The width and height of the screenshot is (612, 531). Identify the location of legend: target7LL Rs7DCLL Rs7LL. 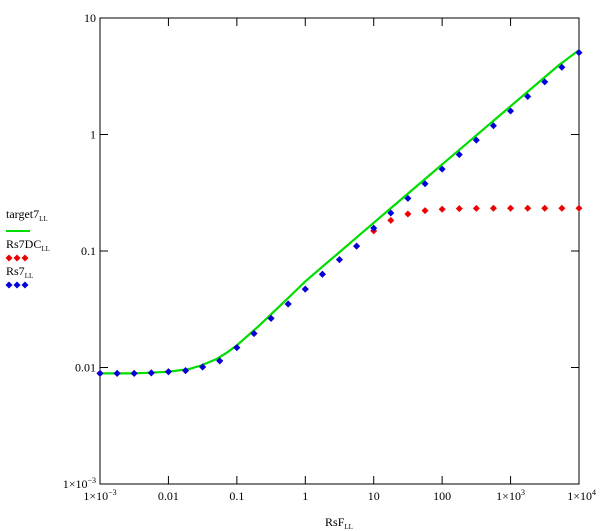
(27, 248).